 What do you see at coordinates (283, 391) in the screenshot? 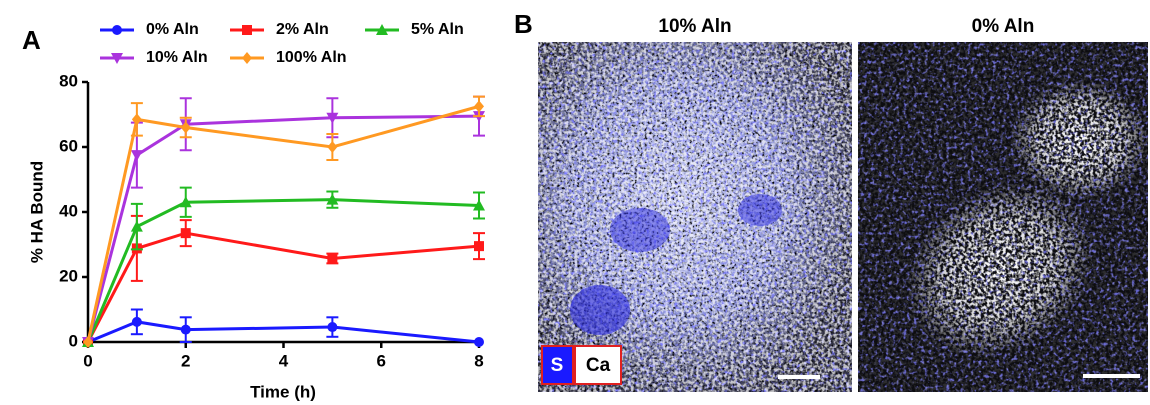
I see `x-axis-label: Time (h)` at bounding box center [283, 391].